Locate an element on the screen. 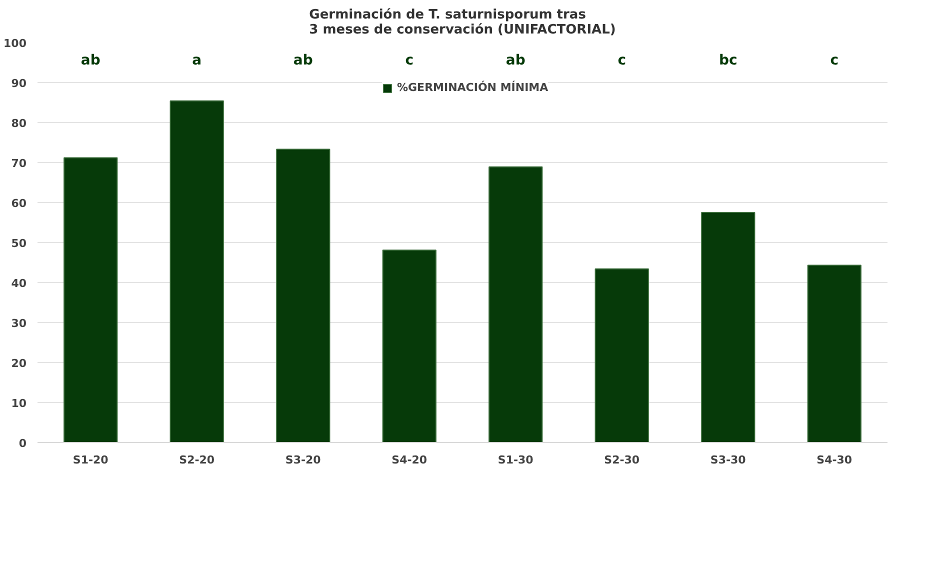 This screenshot has height=563, width=940. y-tick-label: 40 is located at coordinates (19, 283).